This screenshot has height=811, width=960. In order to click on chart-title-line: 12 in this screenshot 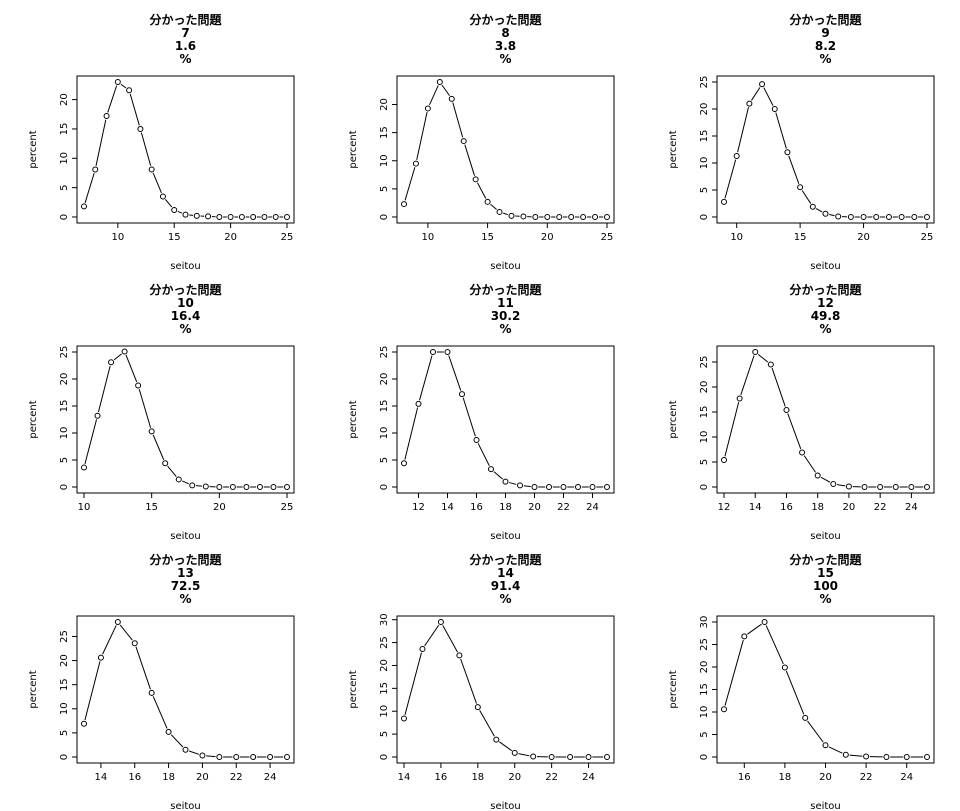, I will do `click(825, 303)`.